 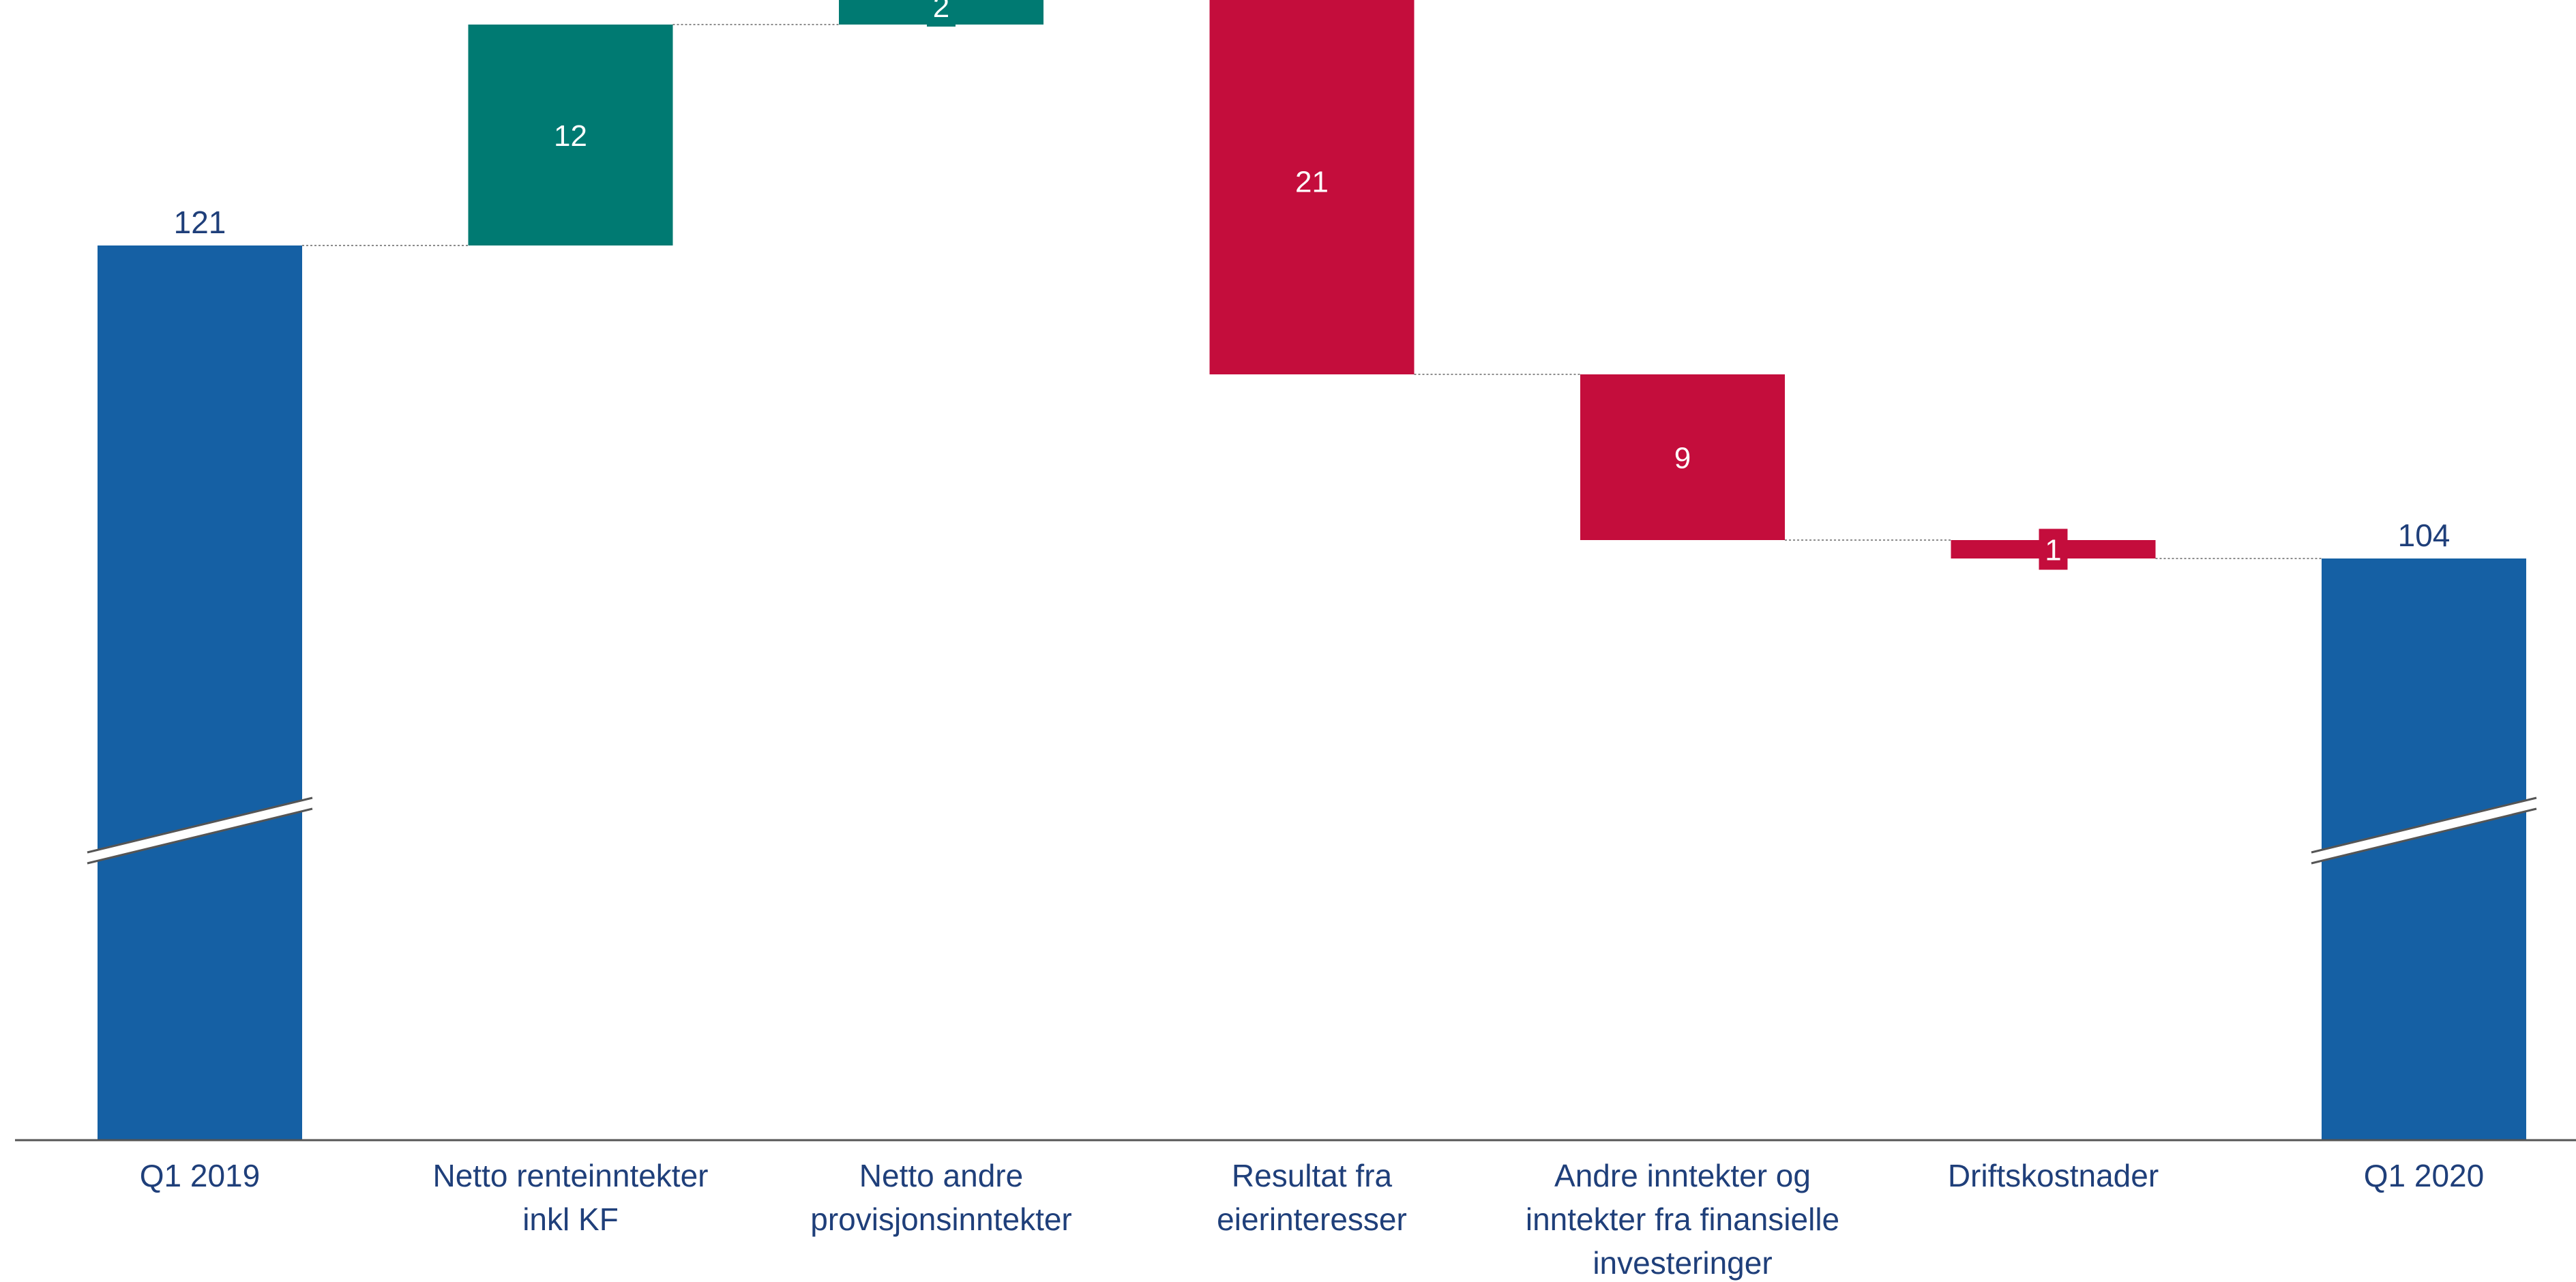 What do you see at coordinates (1312, 1176) in the screenshot?
I see `category-label-line: Resultat fra` at bounding box center [1312, 1176].